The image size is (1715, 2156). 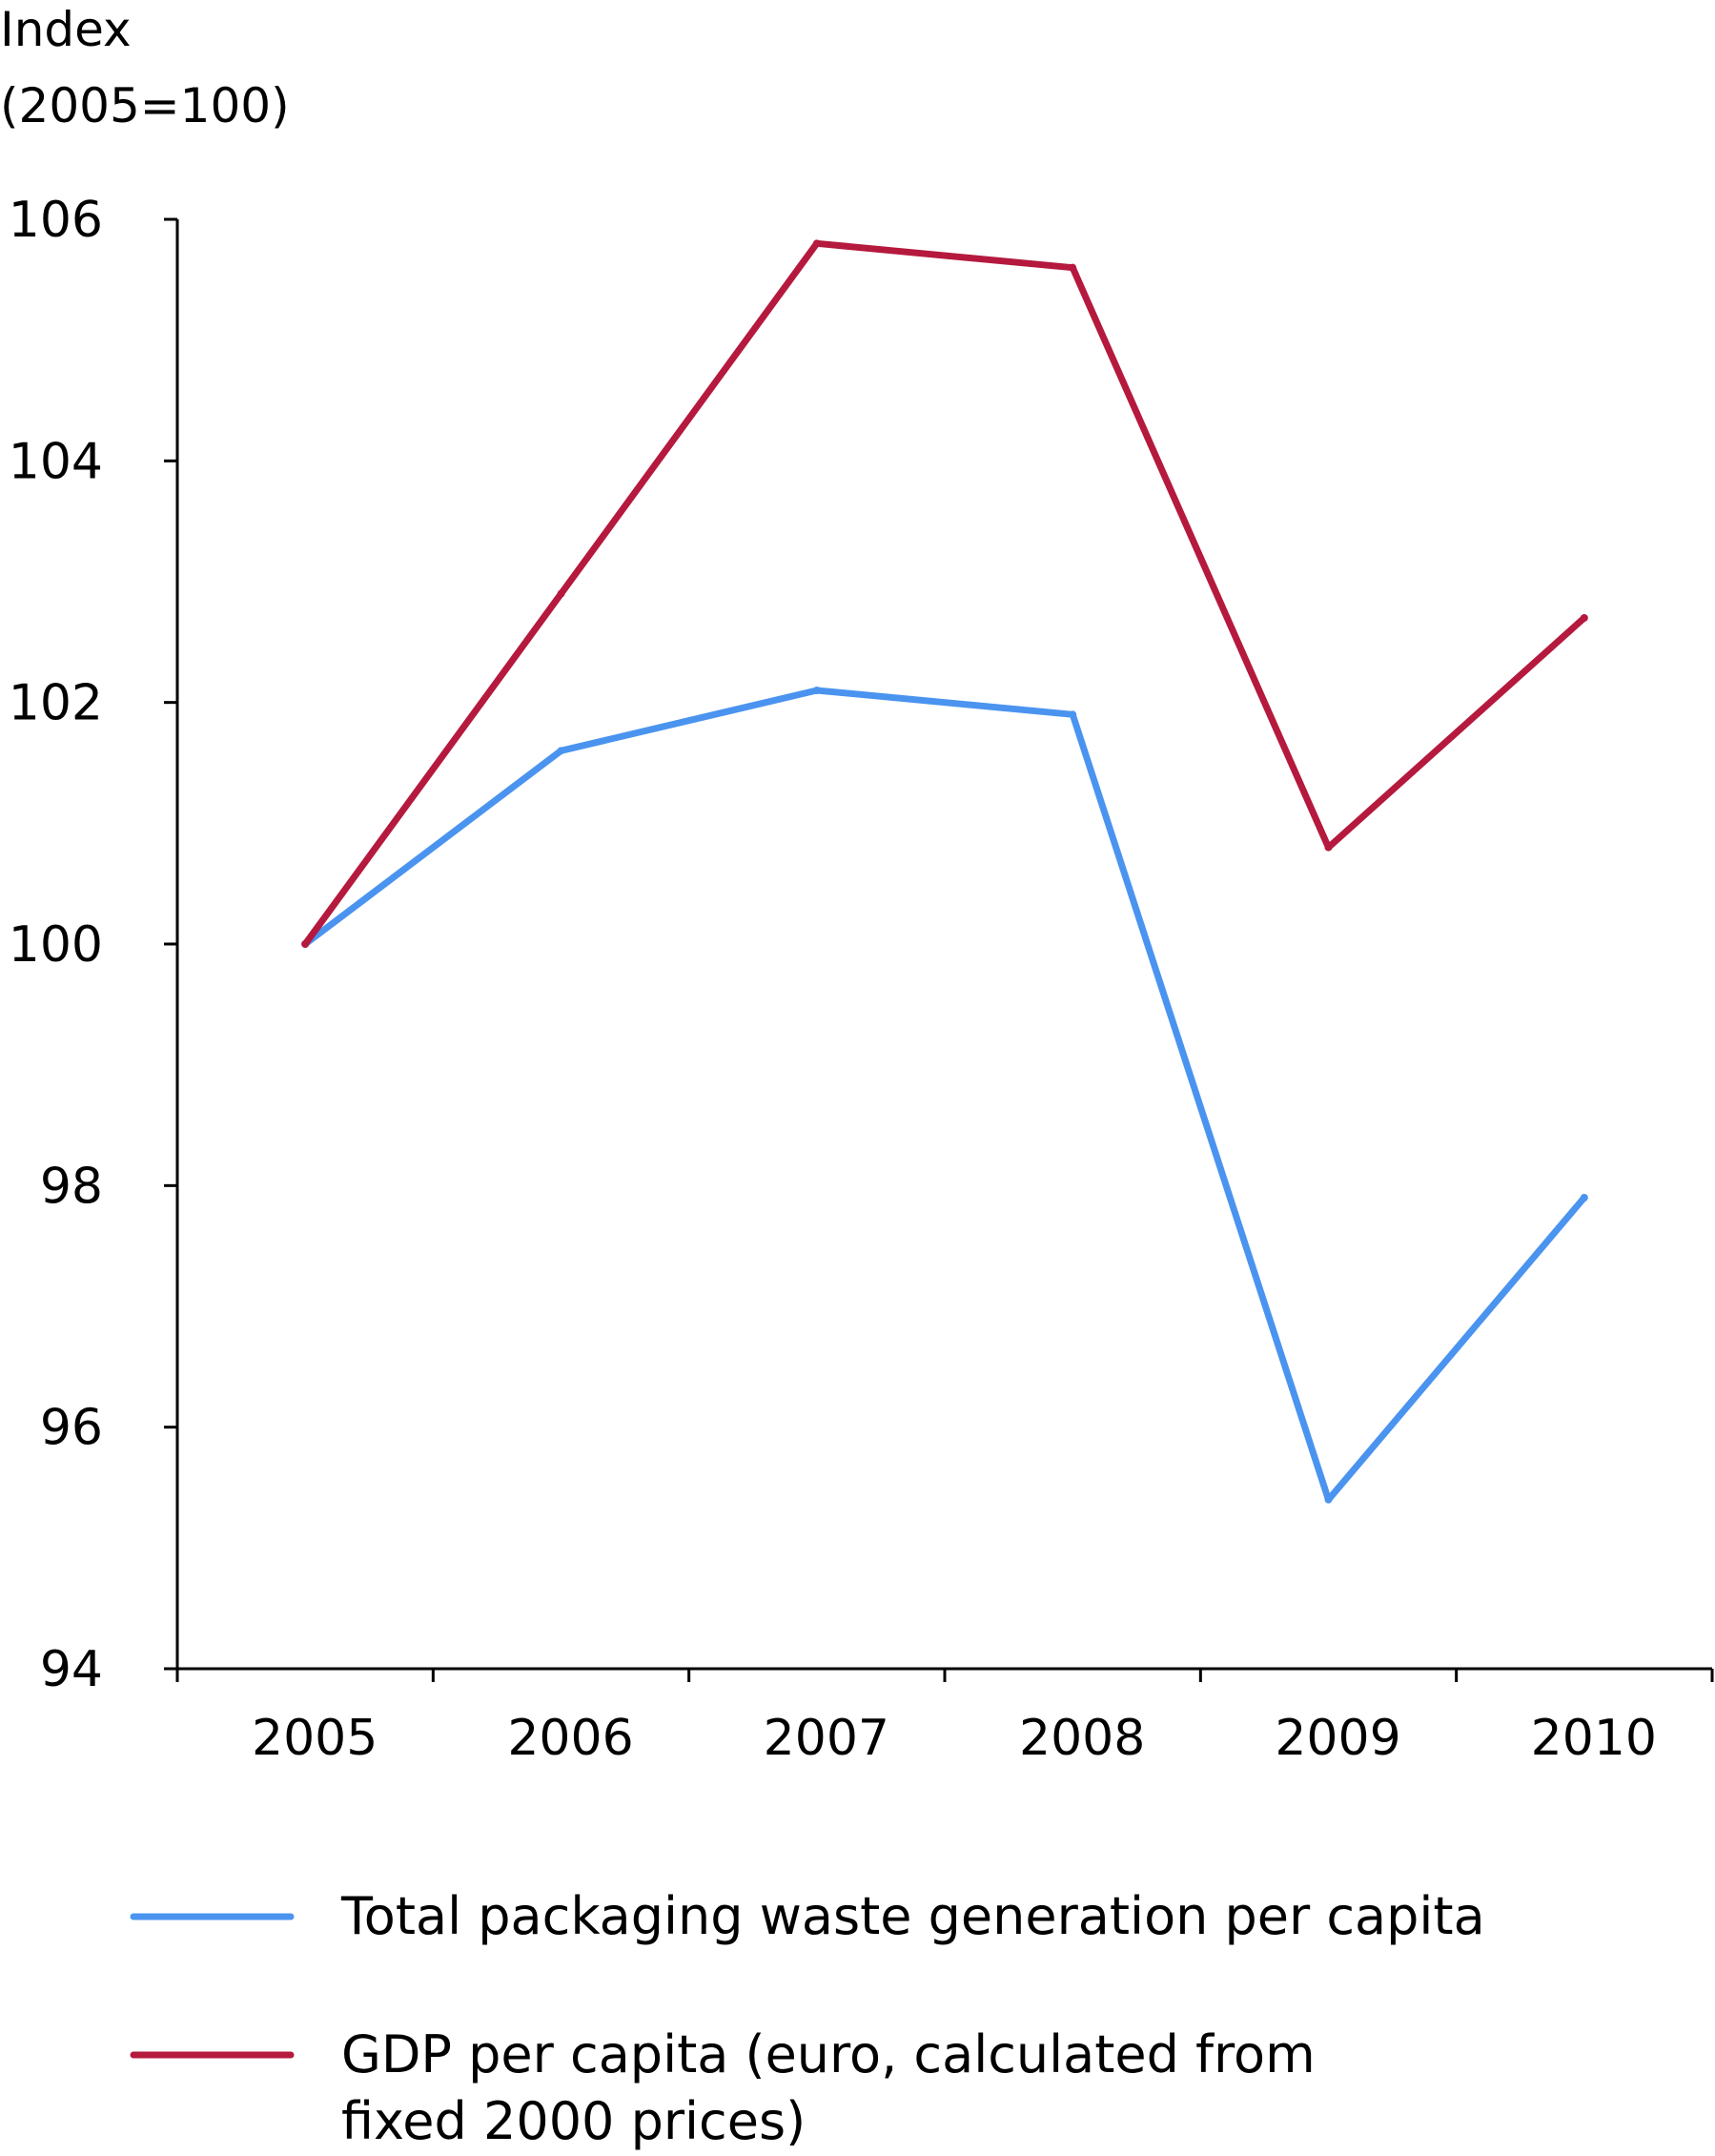 I want to click on y-tick-label: 106, so click(x=56, y=221).